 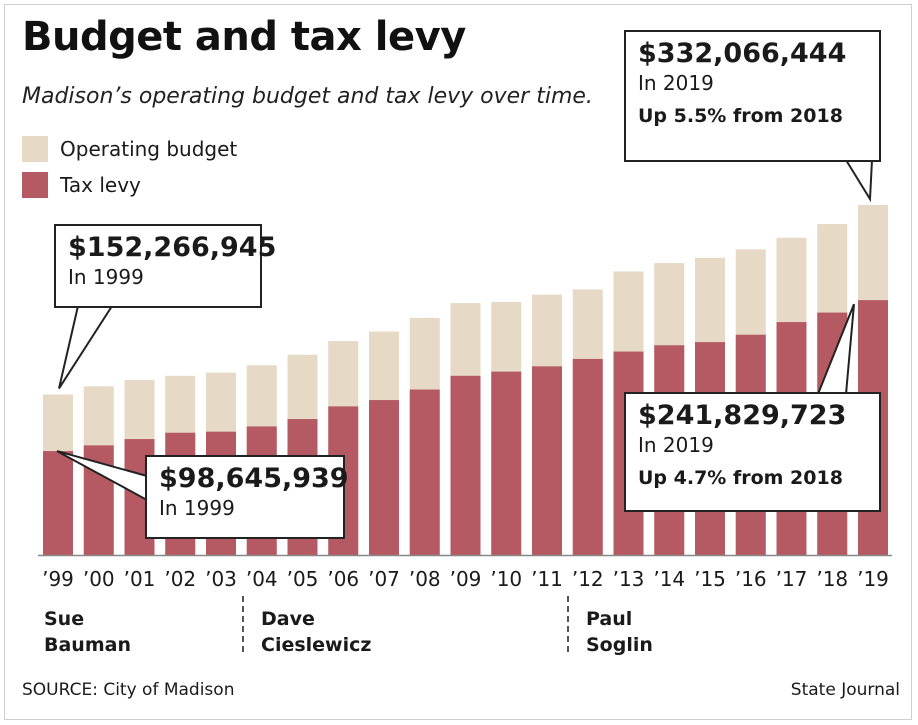 I want to click on x-tick-label-18: ’17, so click(x=792, y=579).